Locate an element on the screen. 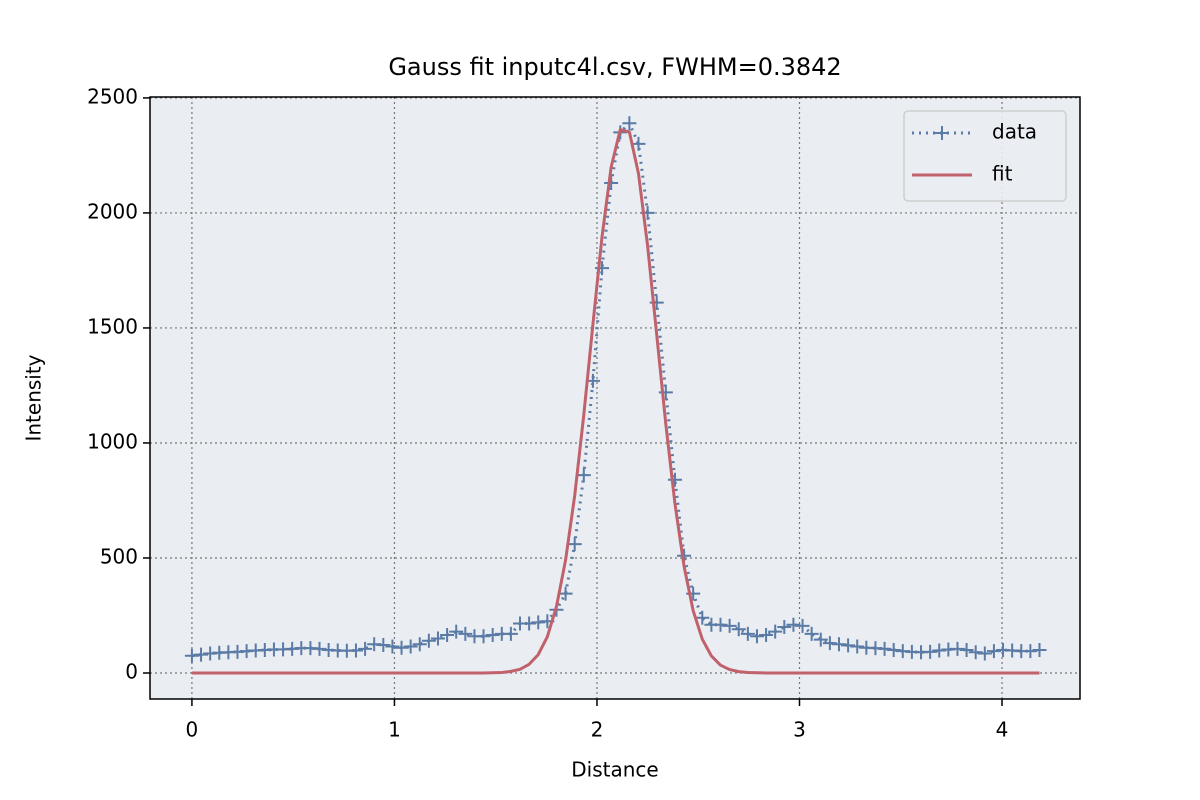 This screenshot has width=1200, height=800. x-tick-label: 2 is located at coordinates (597, 730).